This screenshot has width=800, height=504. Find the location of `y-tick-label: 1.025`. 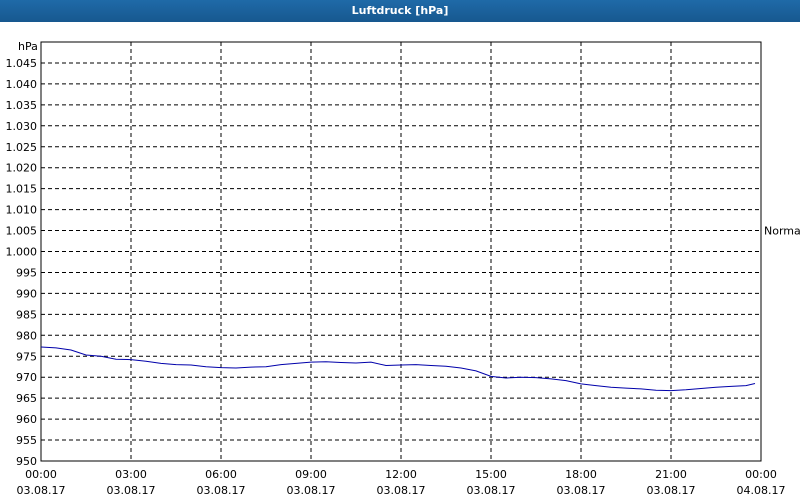

y-tick-label: 1.025 is located at coordinates (22, 147).